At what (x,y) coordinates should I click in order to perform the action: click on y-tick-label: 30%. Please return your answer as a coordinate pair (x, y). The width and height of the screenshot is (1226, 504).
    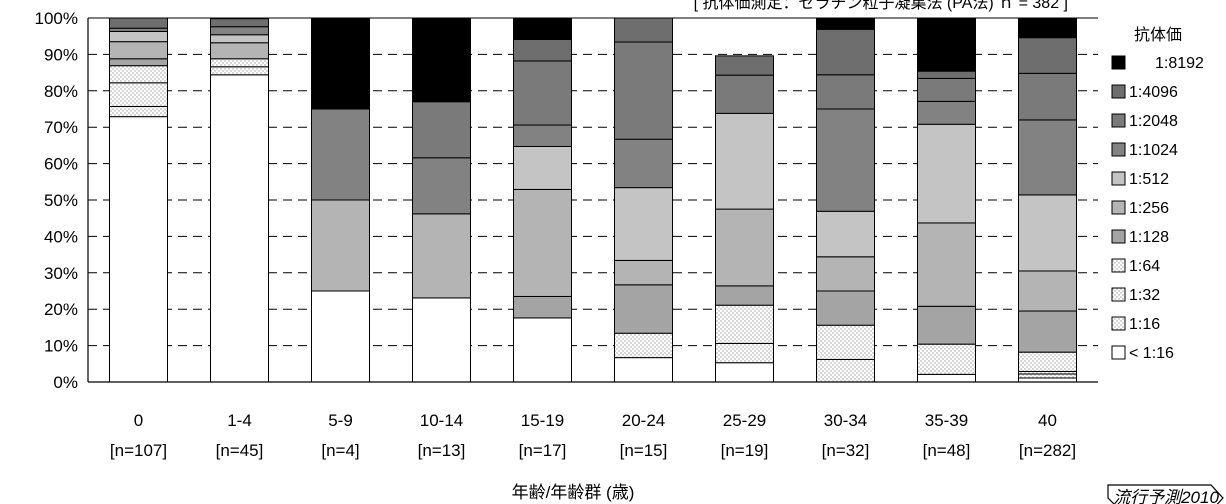
    Looking at the image, I should click on (61, 273).